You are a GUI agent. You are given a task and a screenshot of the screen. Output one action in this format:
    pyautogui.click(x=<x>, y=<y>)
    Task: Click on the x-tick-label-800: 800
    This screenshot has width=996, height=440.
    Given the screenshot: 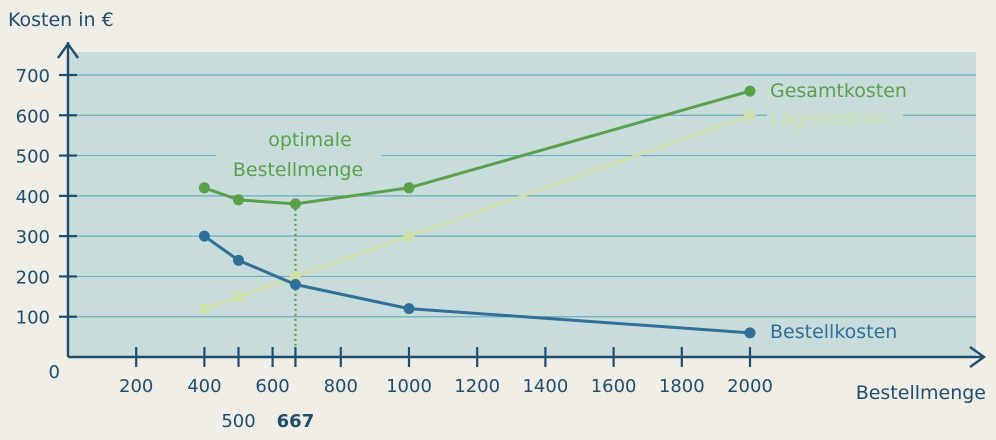 What is the action you would take?
    pyautogui.click(x=341, y=386)
    